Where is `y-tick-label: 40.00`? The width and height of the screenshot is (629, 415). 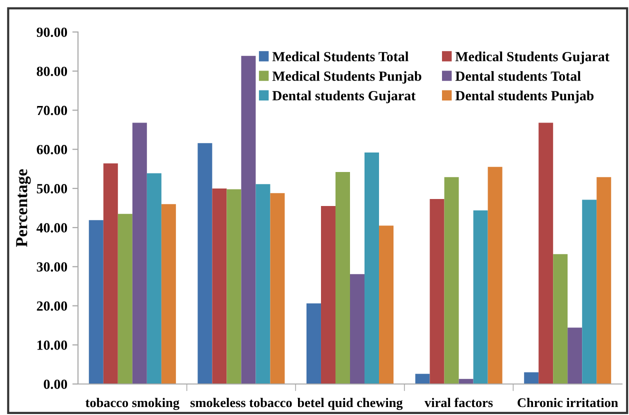
y-tick-label: 40.00 is located at coordinates (52, 228).